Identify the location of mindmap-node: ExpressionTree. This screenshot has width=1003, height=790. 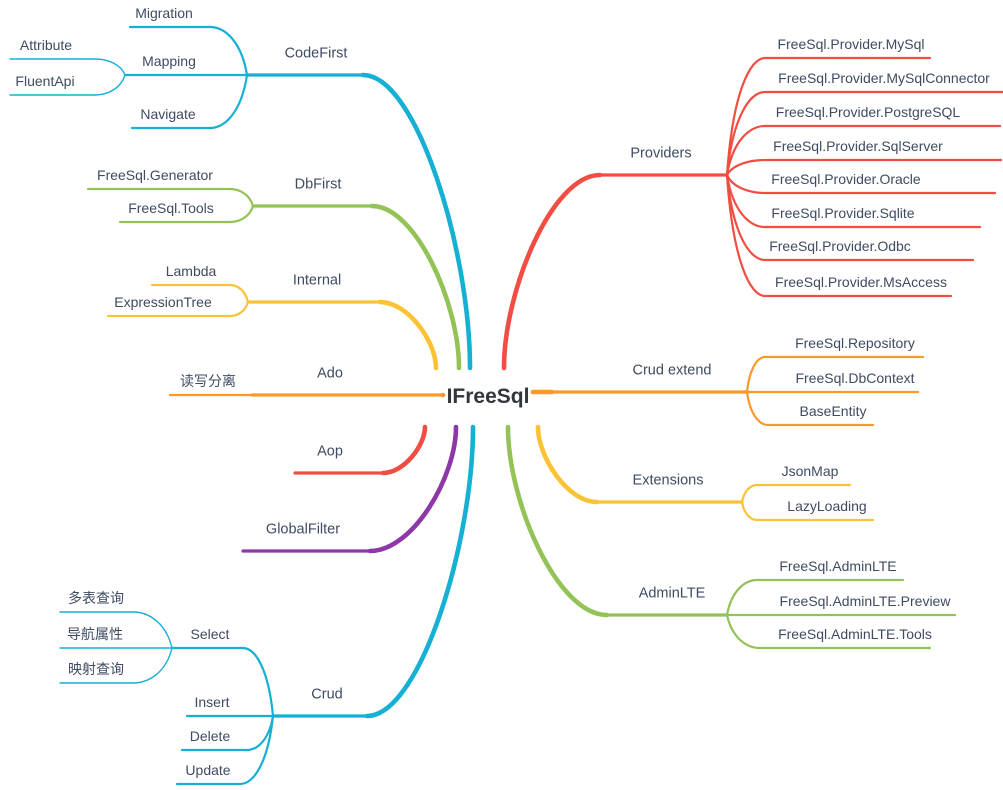
(163, 301).